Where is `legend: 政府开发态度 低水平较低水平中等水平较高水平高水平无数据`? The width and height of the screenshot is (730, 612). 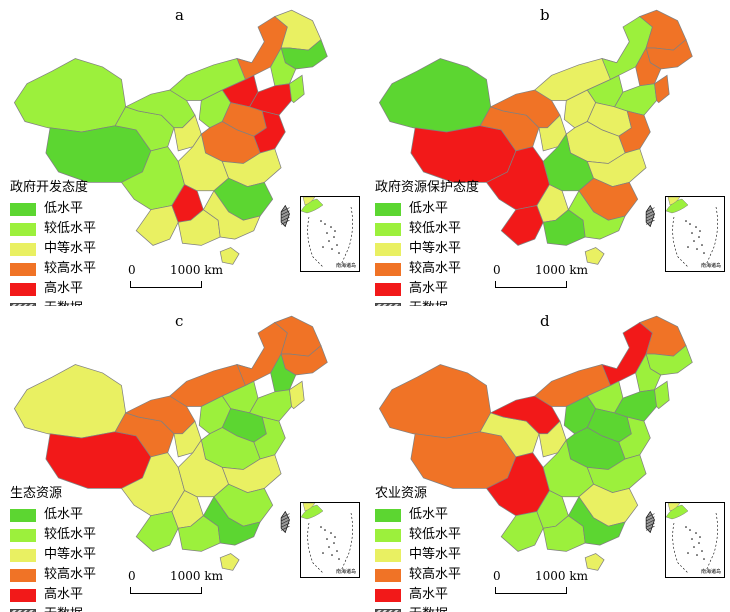
legend: 政府开发态度 低水平较低水平中等水平较高水平高水平无数据 is located at coordinates (53, 242).